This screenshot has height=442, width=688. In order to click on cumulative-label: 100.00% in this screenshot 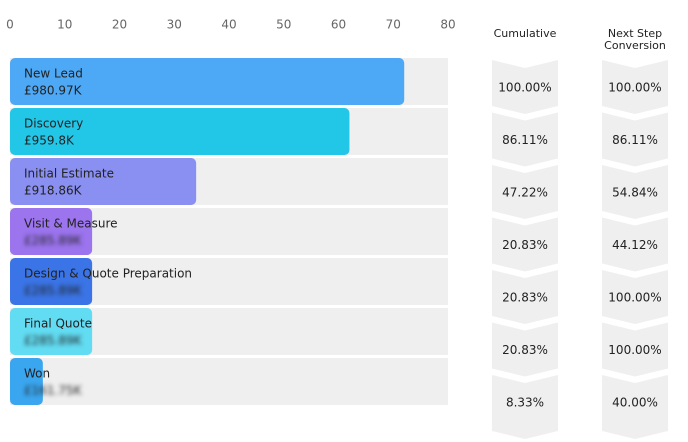, I will do `click(524, 88)`.